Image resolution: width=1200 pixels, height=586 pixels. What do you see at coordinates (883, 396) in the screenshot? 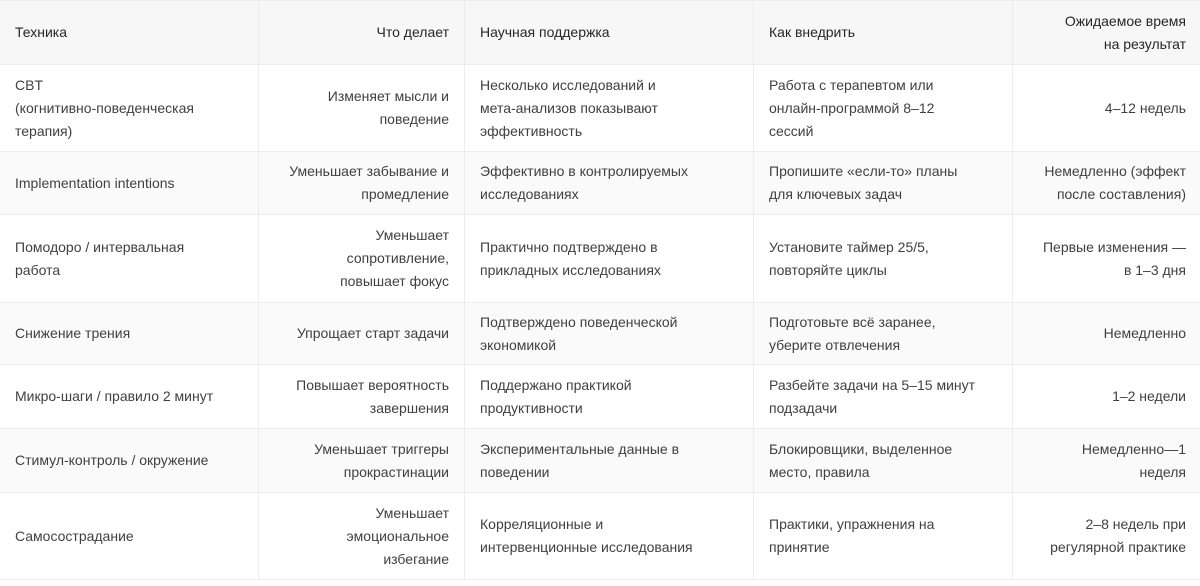
I see `cell-how-to: Разбейте задачи на 5–15 минут подзадачи` at bounding box center [883, 396].